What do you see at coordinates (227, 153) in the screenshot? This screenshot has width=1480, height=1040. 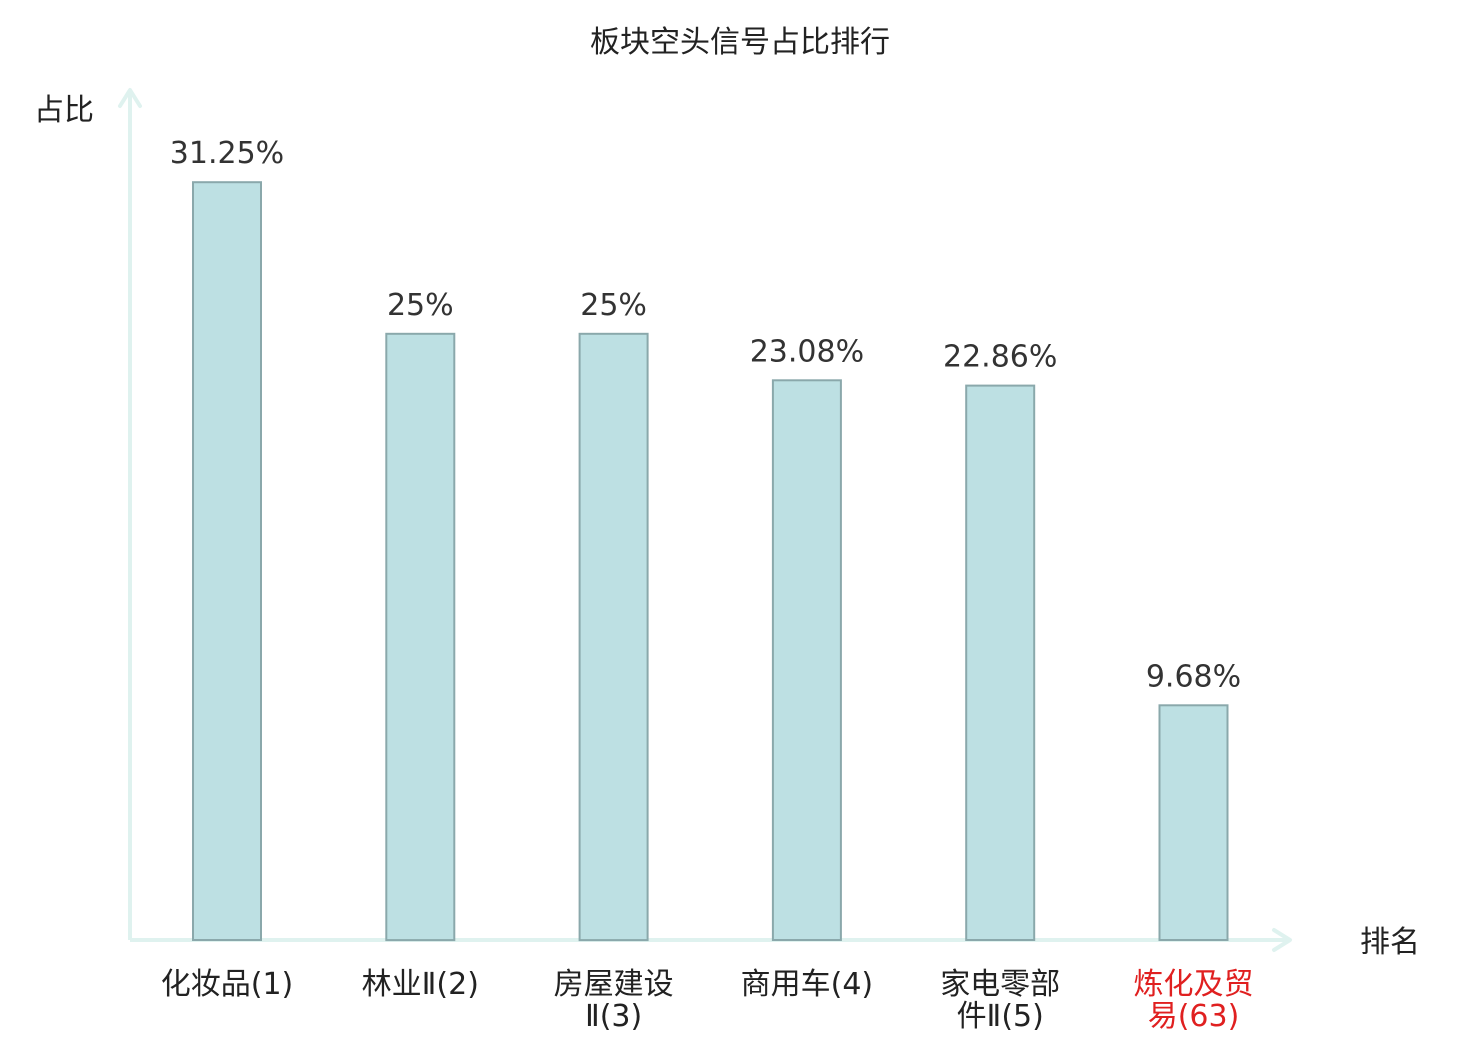 I see `data-label: 31.25%` at bounding box center [227, 153].